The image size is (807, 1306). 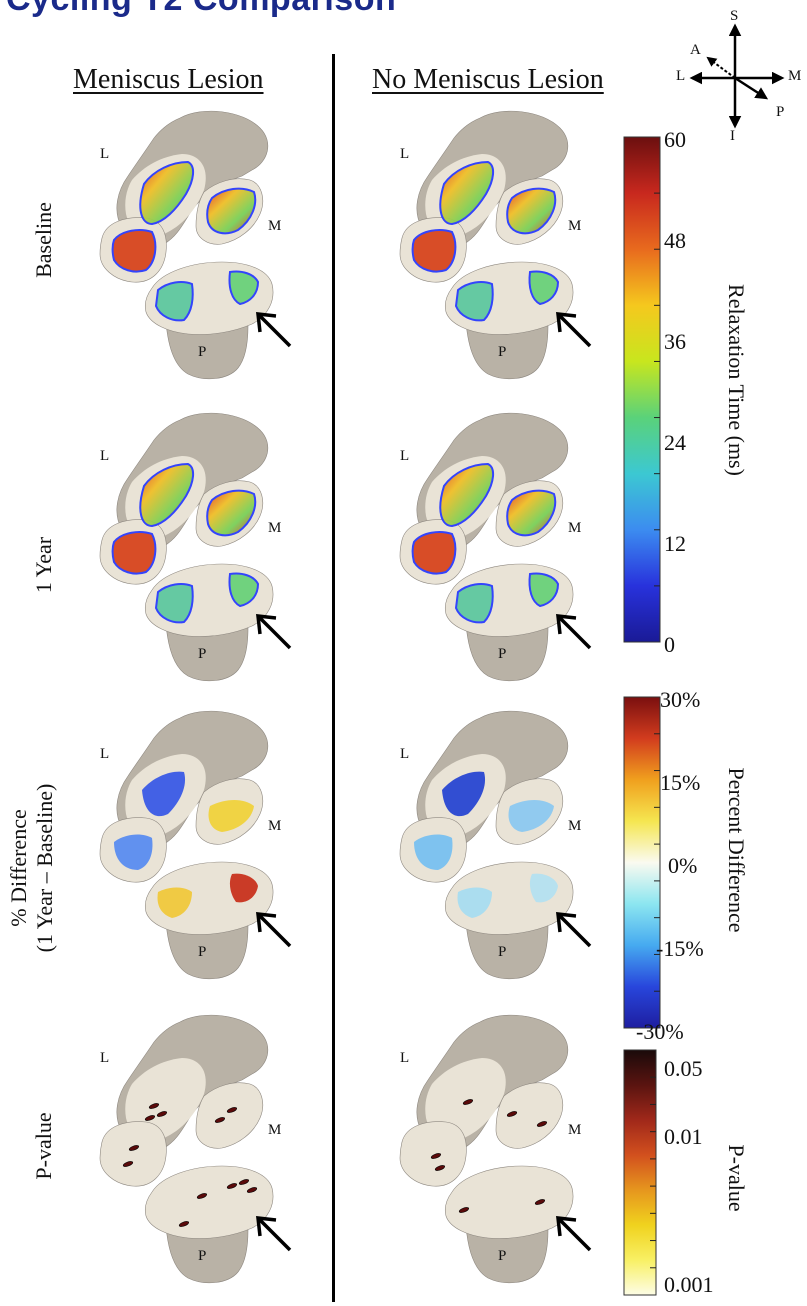 I want to click on relaxation-tick-24: 24, so click(x=675, y=442).